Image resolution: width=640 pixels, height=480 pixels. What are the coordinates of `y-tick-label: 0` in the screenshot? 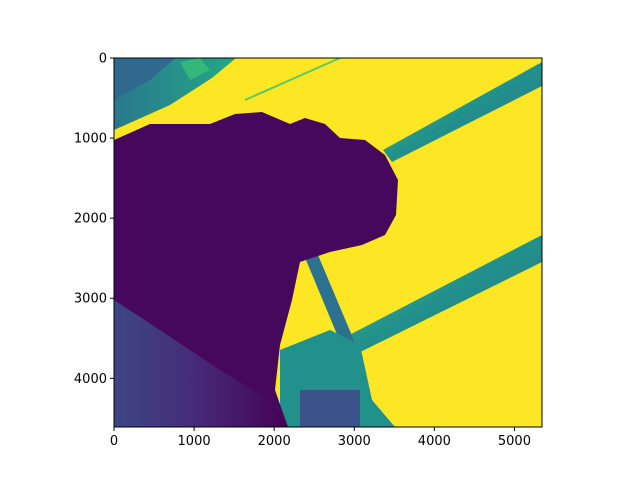 It's located at (103, 59).